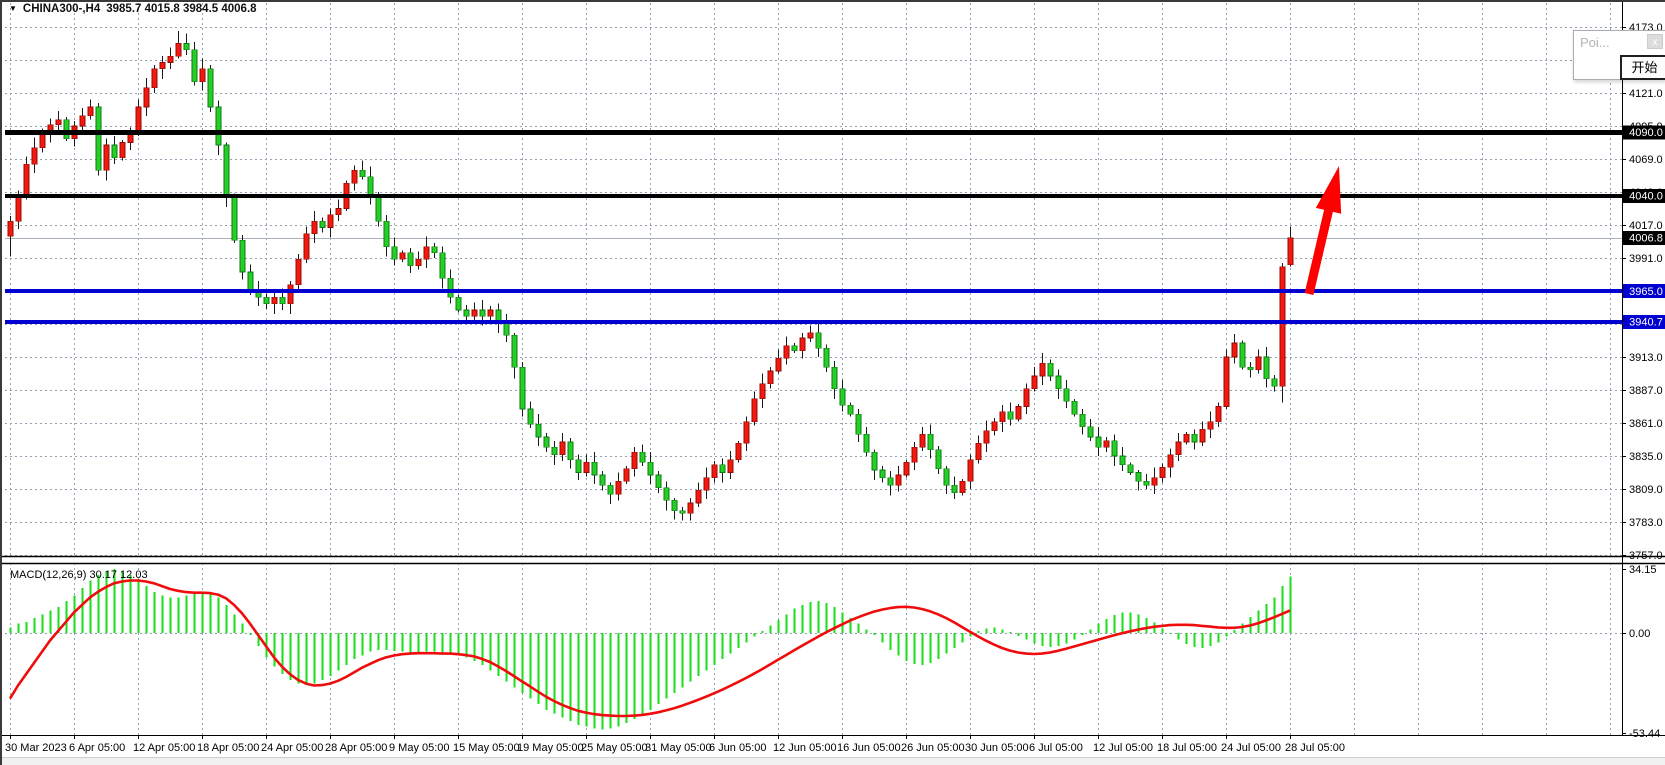 Image resolution: width=1665 pixels, height=765 pixels. I want to click on price-line-badge-label: 4090.0, so click(1646, 133).